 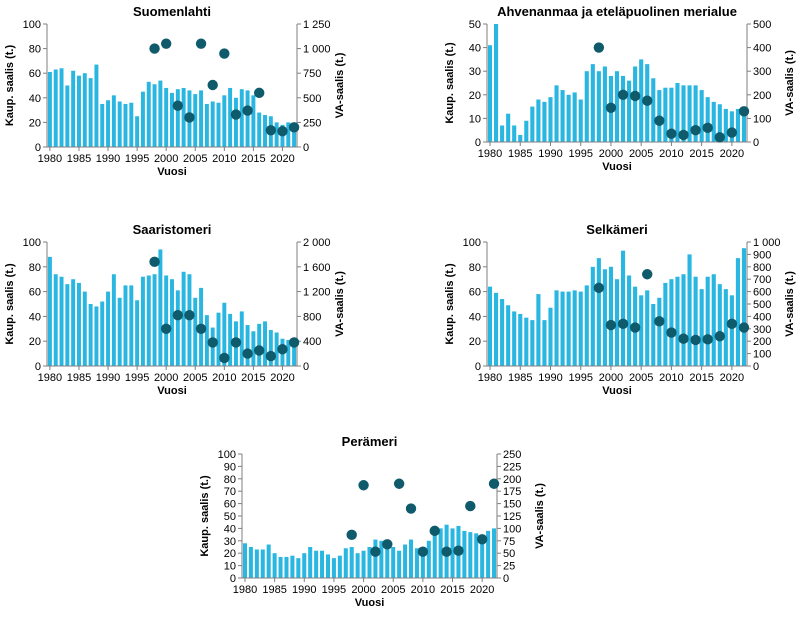 I want to click on bar-2016, so click(x=707, y=321).